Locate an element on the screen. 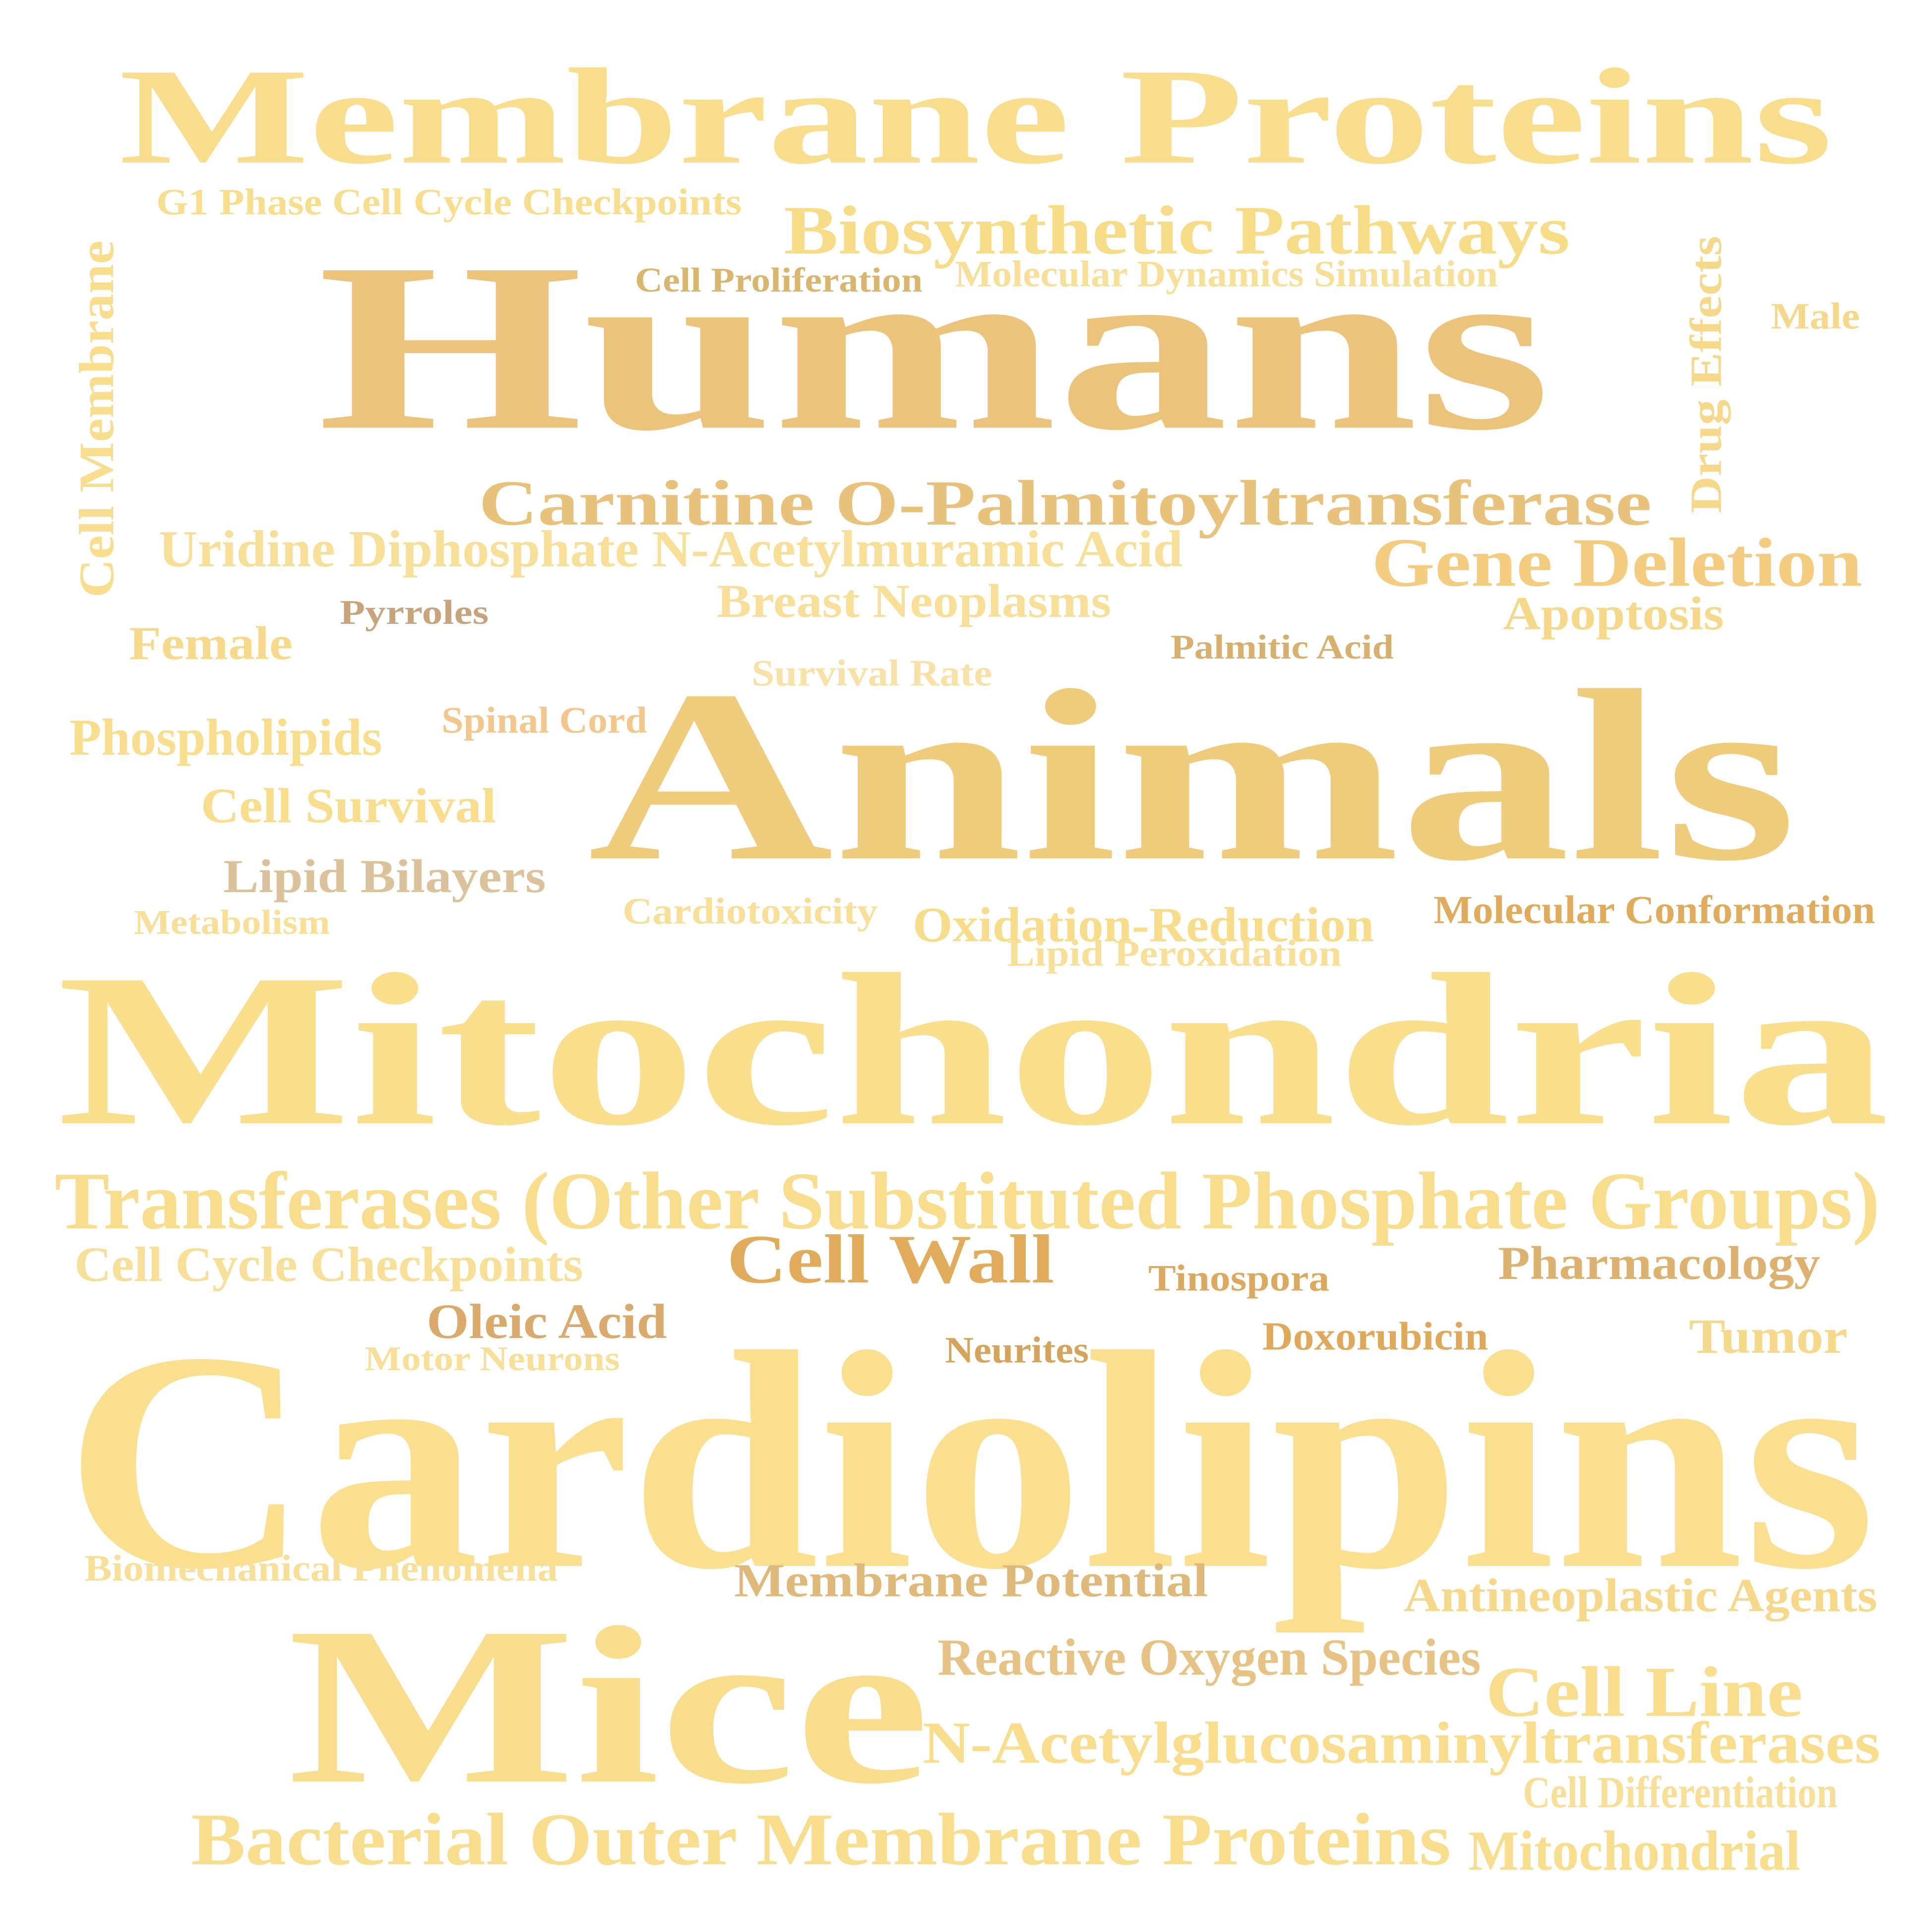 Image resolution: width=1932 pixels, height=1932 pixels. word-apoptosis: Apoptosis is located at coordinates (1614, 613).